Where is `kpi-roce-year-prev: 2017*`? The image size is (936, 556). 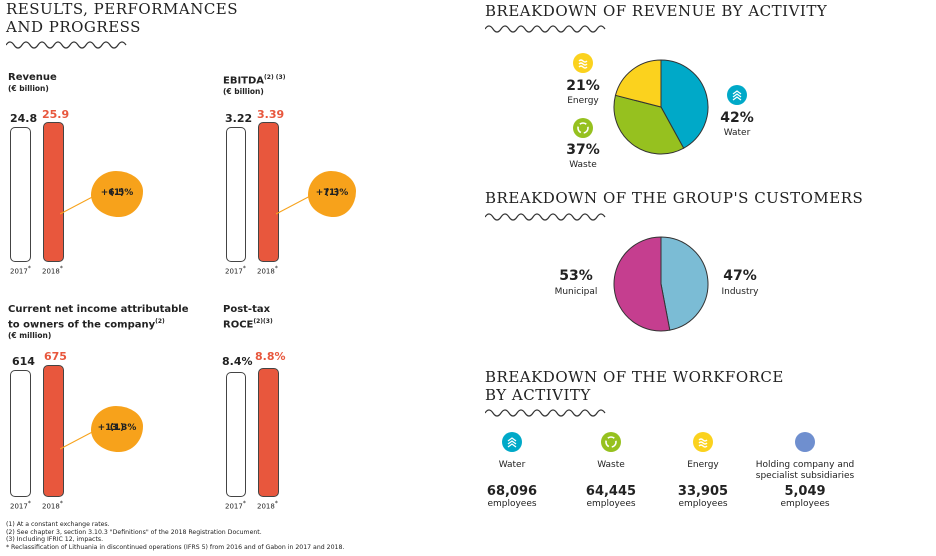 kpi-roce-year-prev: 2017* is located at coordinates (235, 505).